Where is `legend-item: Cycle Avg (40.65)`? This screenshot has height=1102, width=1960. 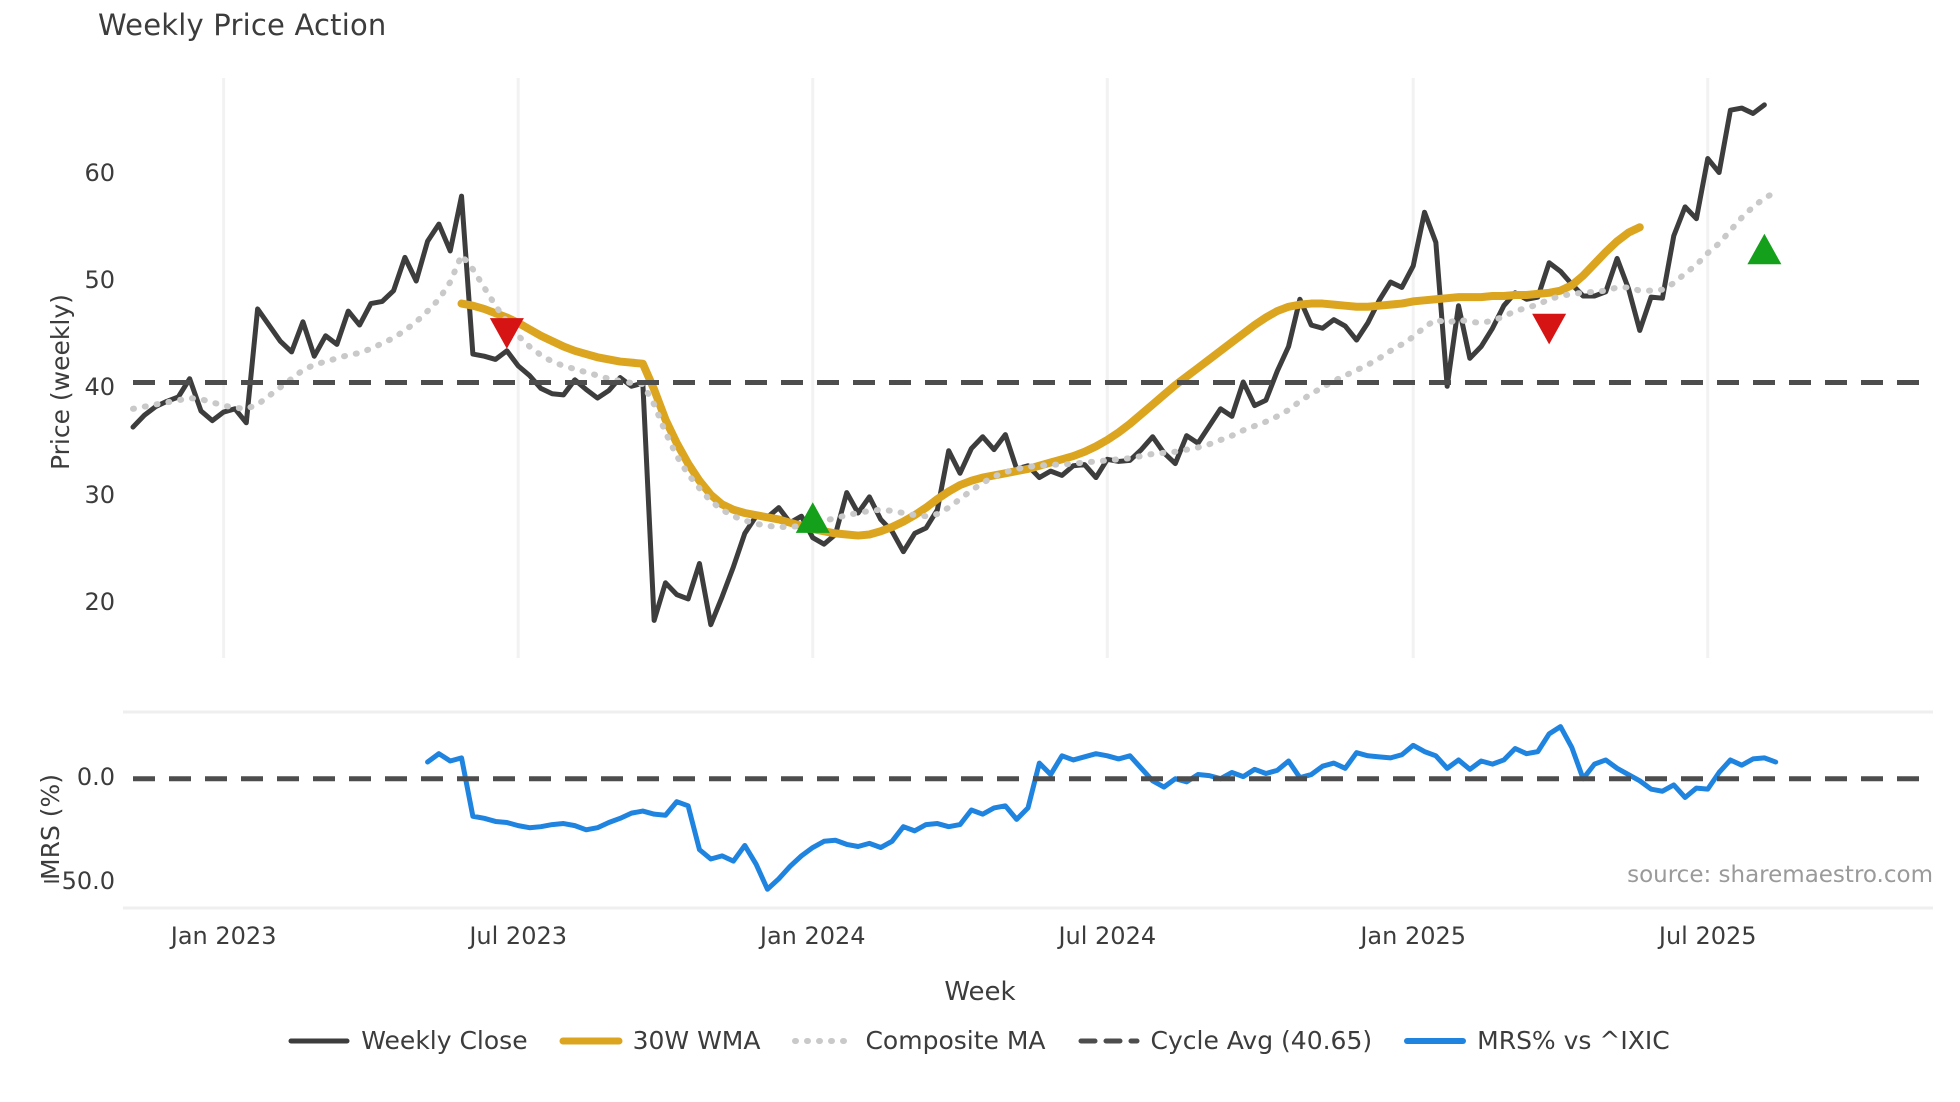
legend-item: Cycle Avg (40.65) is located at coordinates (1225, 1040).